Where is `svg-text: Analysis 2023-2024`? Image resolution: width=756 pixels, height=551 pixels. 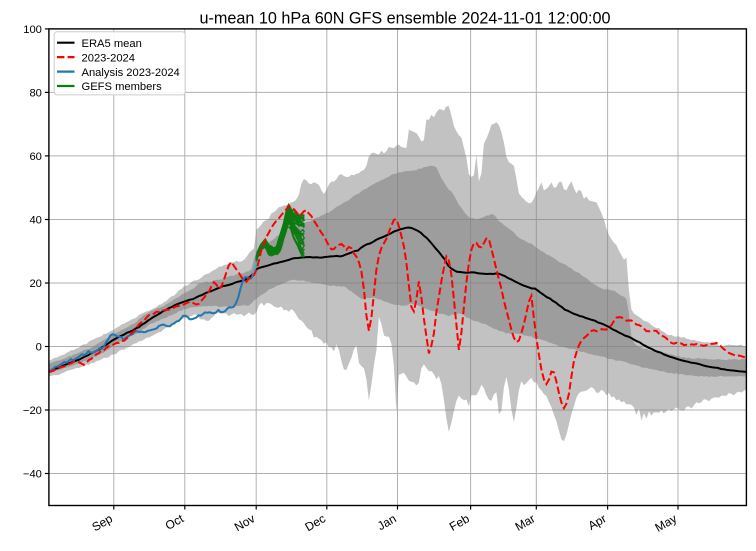 svg-text: Analysis 2023-2024 is located at coordinates (131, 73).